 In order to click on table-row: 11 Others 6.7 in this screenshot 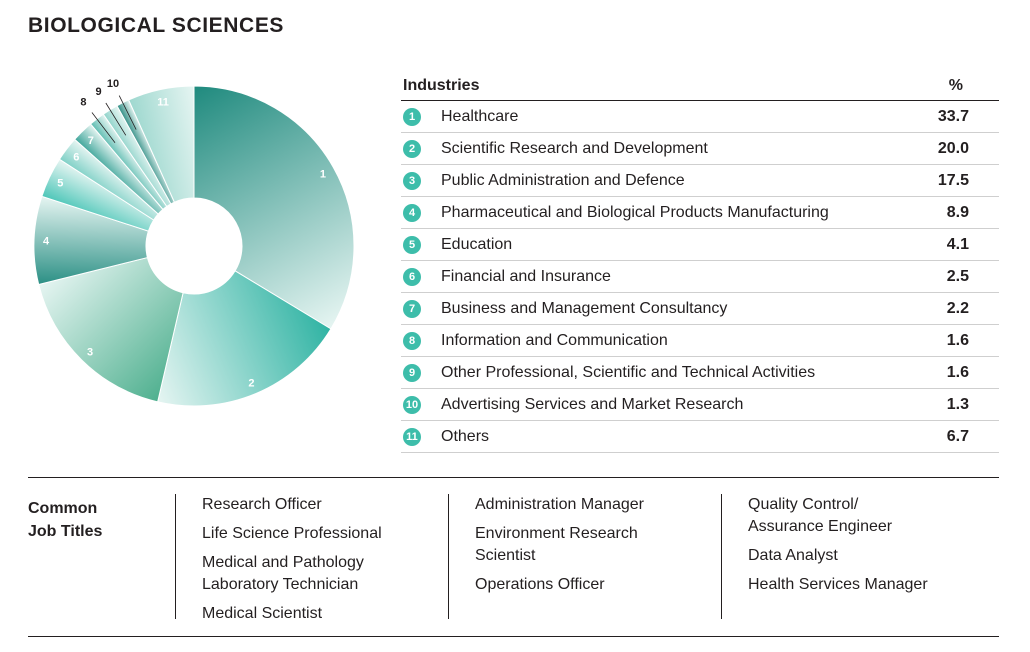, I will do `click(700, 437)`.